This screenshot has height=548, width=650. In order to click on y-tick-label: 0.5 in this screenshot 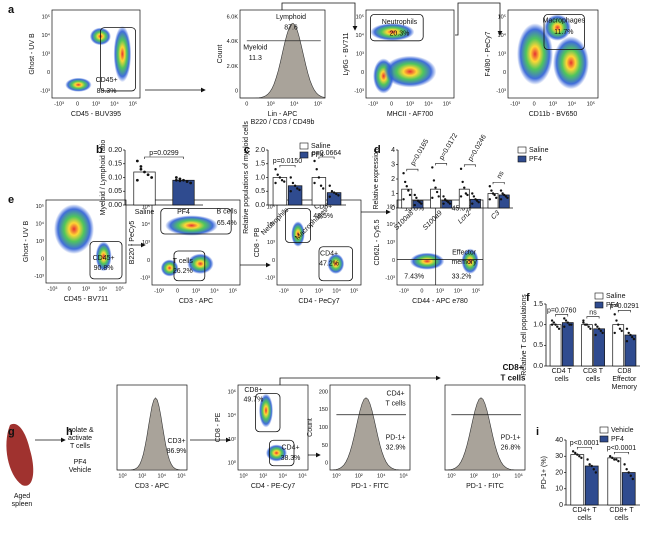, I will do `click(538, 345)`.